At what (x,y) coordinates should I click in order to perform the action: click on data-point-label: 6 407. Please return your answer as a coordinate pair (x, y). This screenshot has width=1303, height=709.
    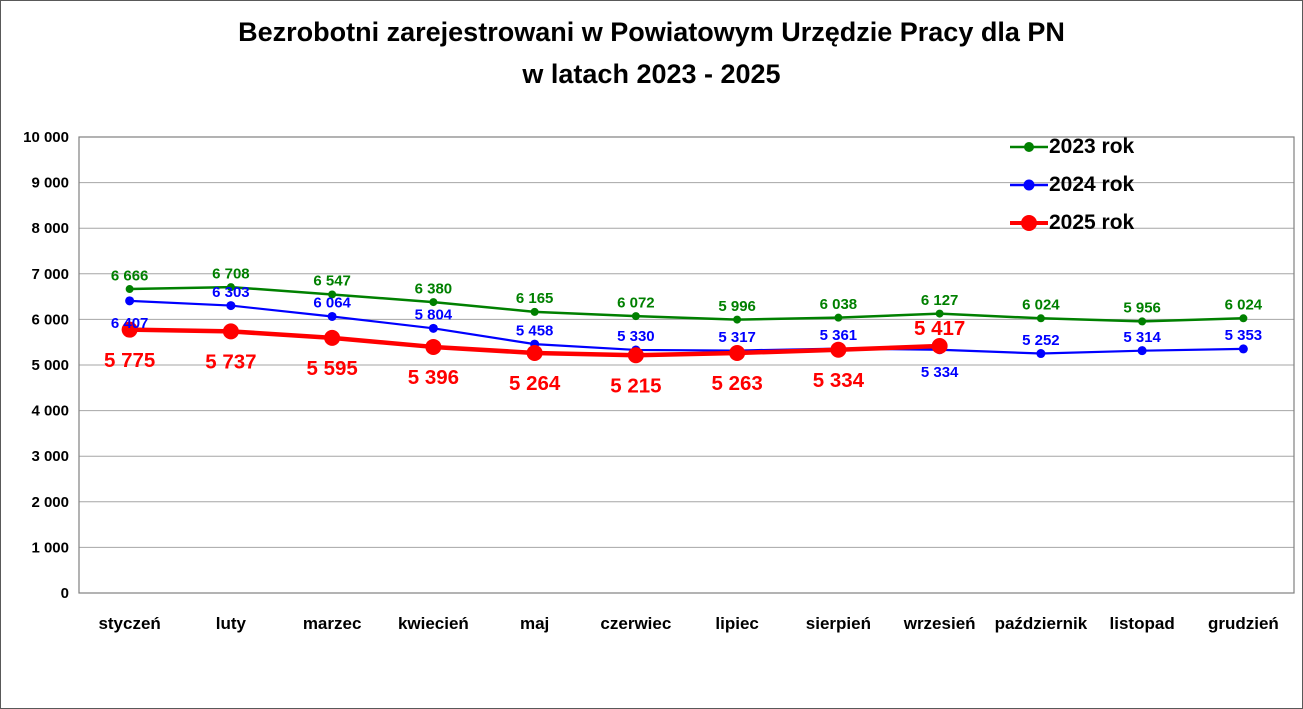
    Looking at the image, I should click on (130, 323).